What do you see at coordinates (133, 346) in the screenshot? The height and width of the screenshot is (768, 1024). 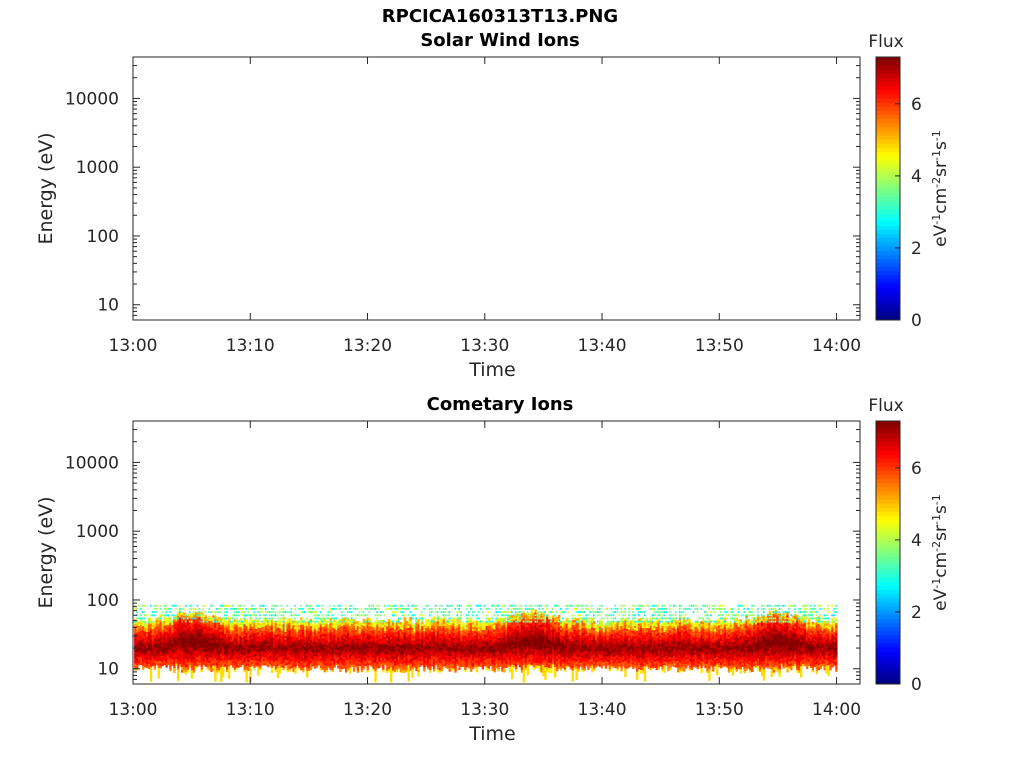 I see `x-tick-label: 13:00` at bounding box center [133, 346].